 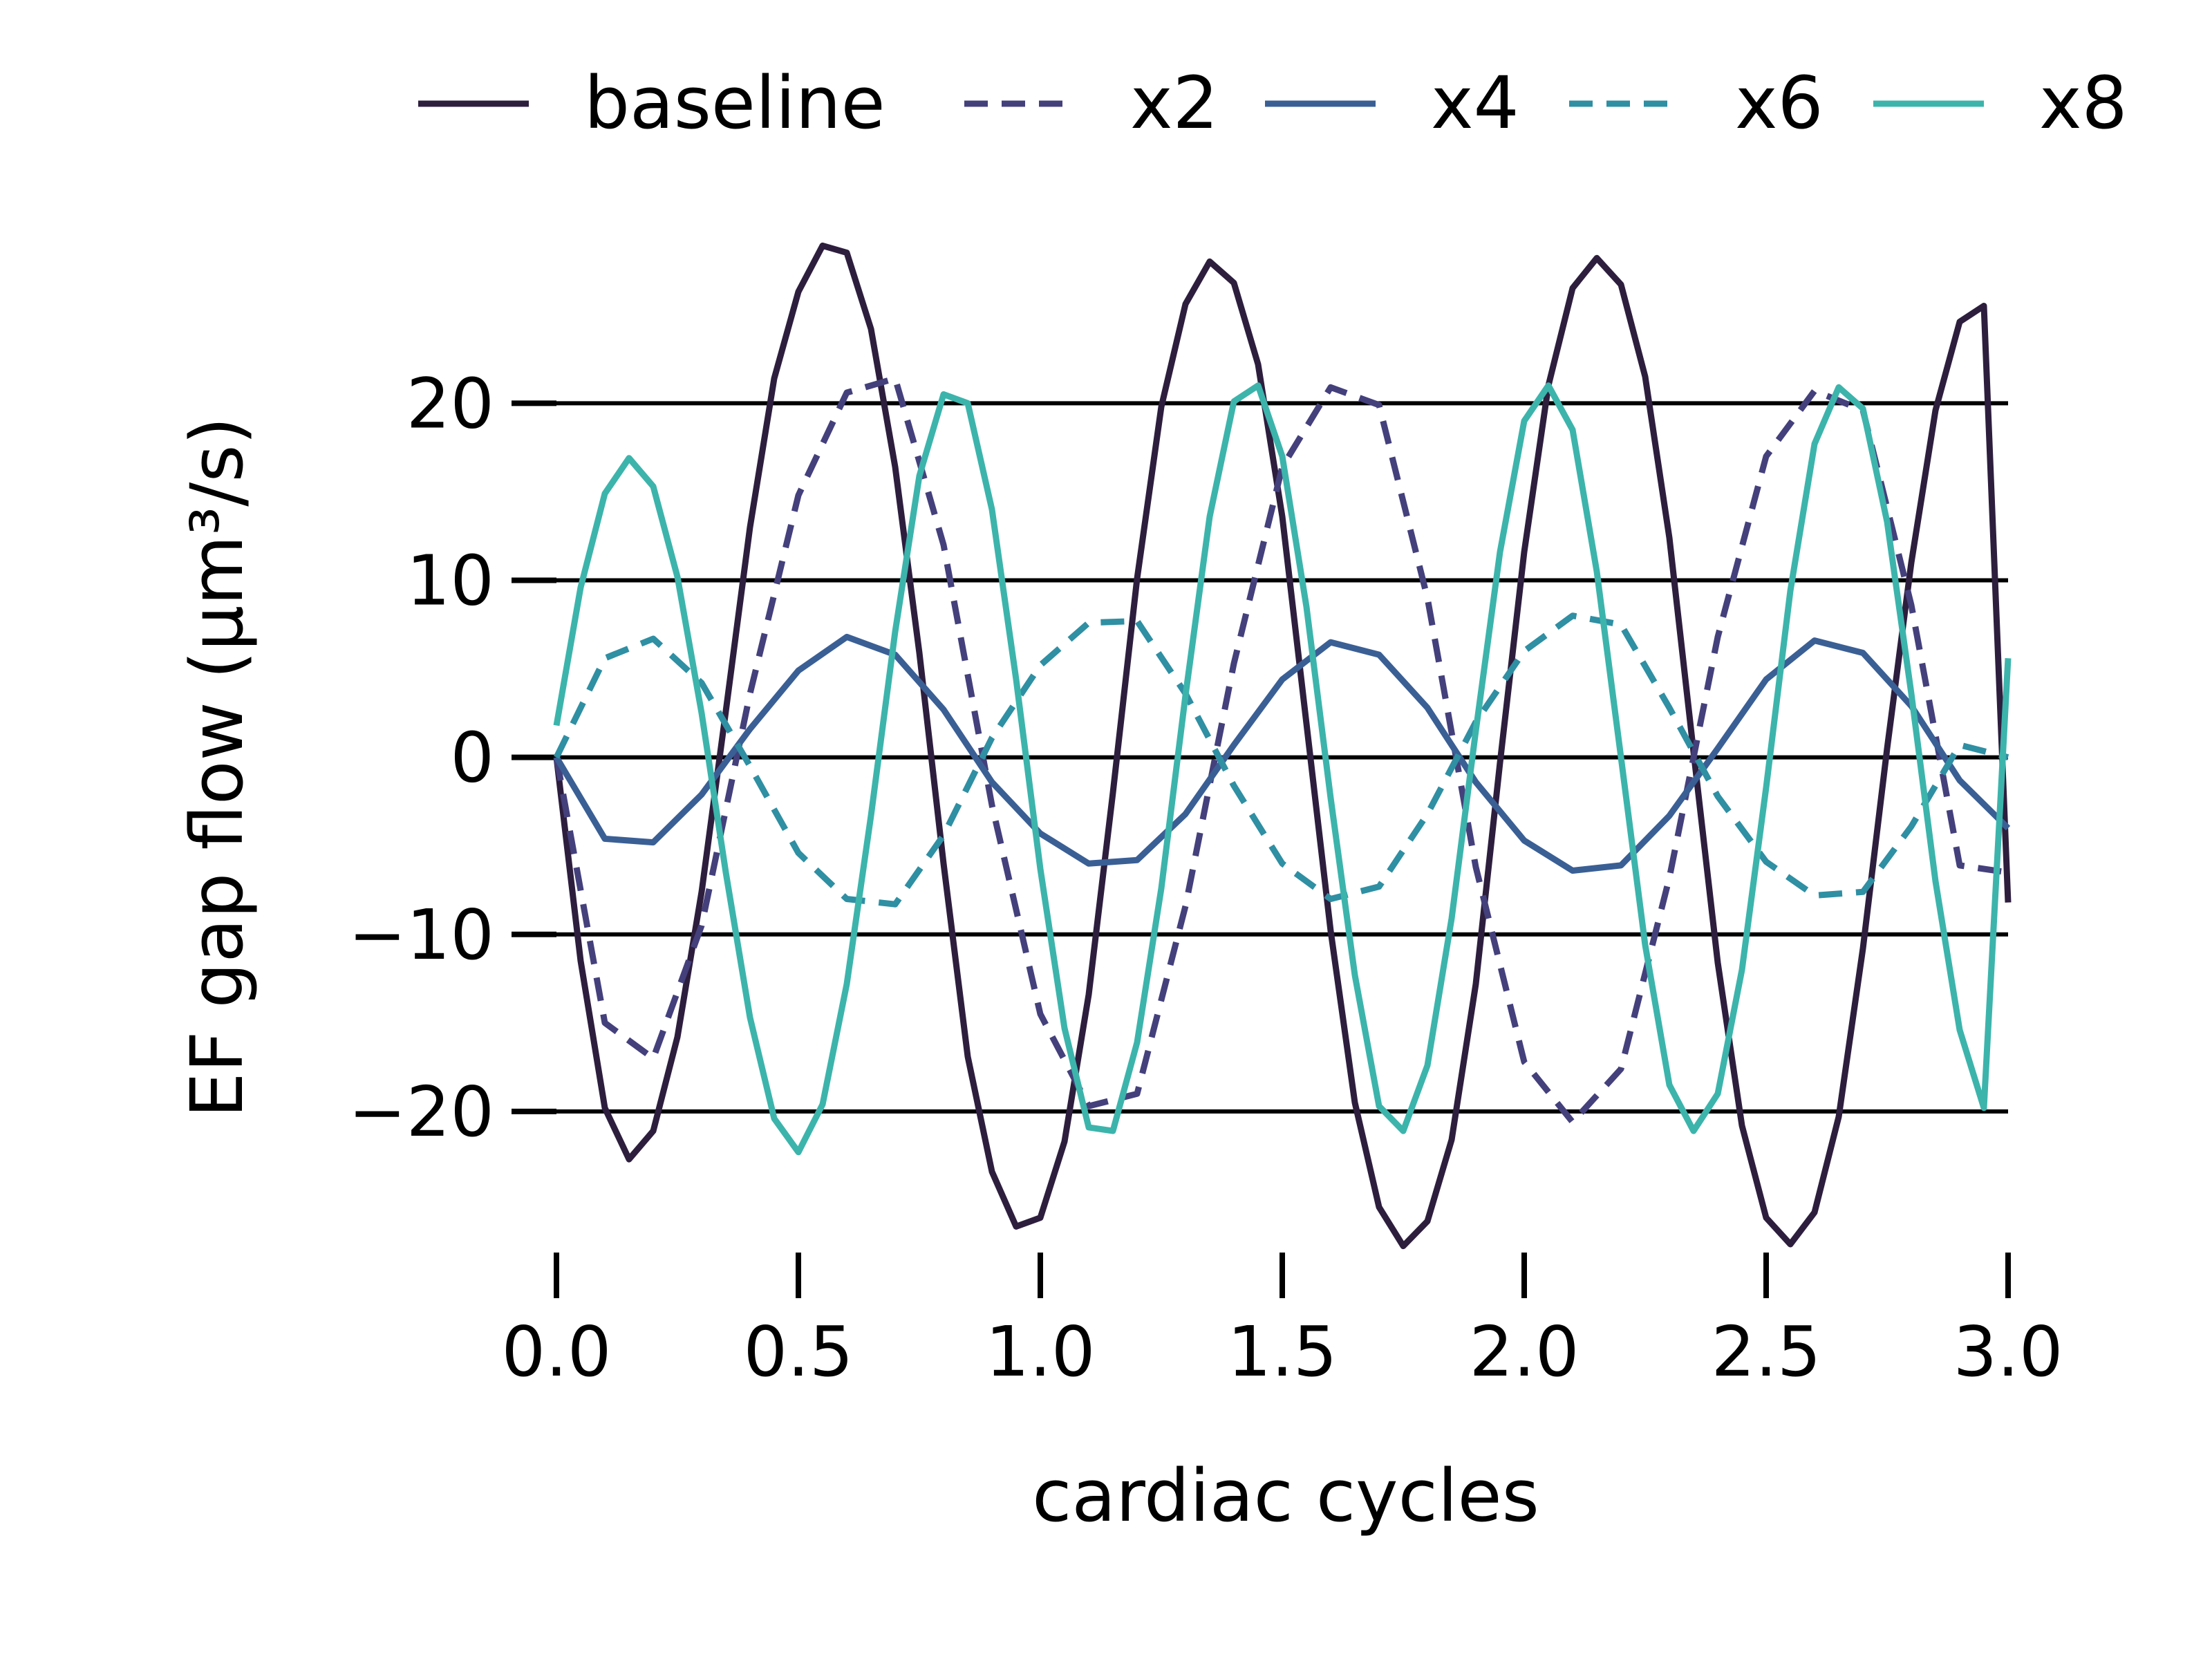 I want to click on y-tick-label: −10, so click(x=421, y=934).